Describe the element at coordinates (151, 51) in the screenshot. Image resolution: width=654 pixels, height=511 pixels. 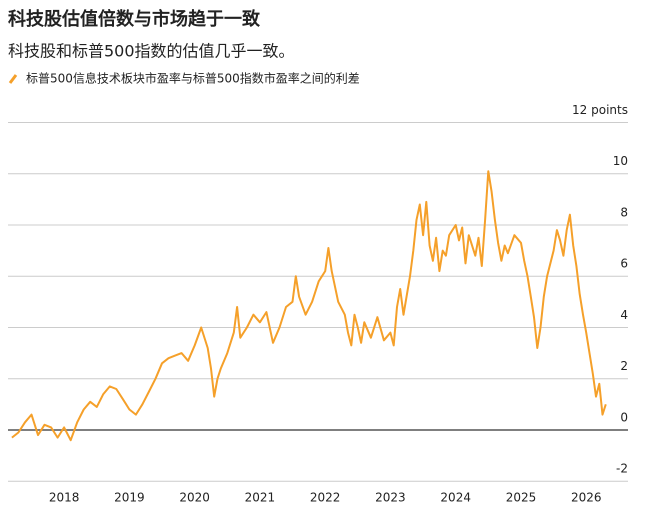
I see `chart-subtitle: 科技股和标普500指数的估值几乎一致。` at that location.